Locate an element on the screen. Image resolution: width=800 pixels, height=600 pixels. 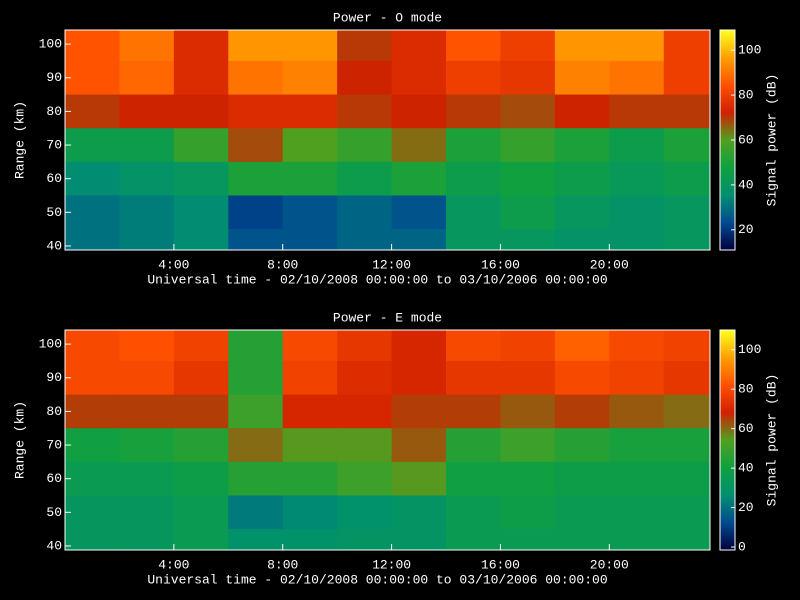
y-tick-label: 90 is located at coordinates (54, 77).